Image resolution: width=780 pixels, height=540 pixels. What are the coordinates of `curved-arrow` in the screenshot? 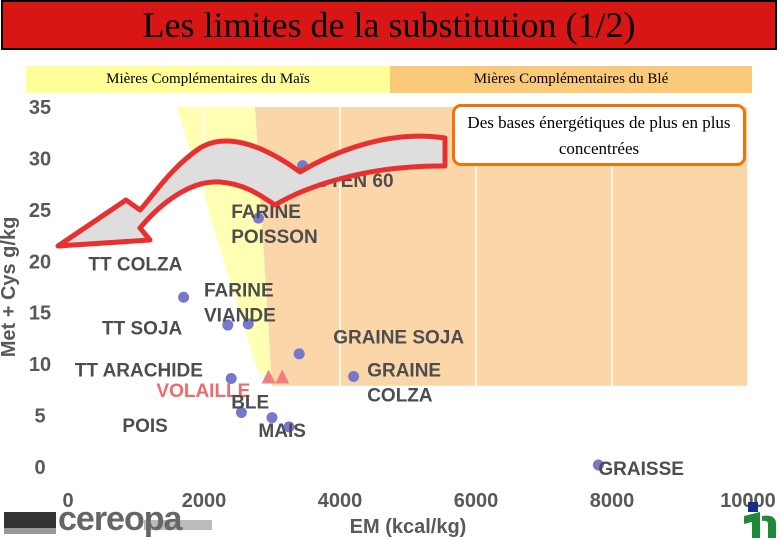 It's located at (251, 191).